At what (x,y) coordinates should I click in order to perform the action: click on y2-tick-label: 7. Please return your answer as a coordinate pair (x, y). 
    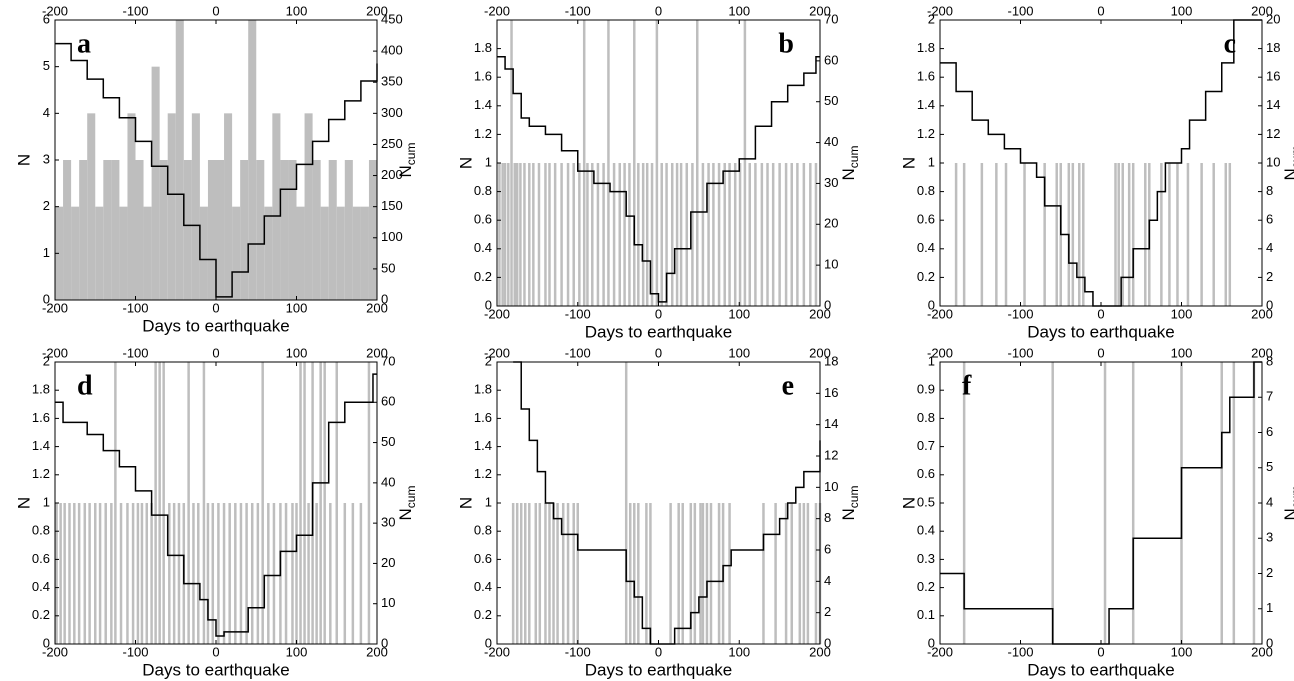
    Looking at the image, I should click on (1269, 396).